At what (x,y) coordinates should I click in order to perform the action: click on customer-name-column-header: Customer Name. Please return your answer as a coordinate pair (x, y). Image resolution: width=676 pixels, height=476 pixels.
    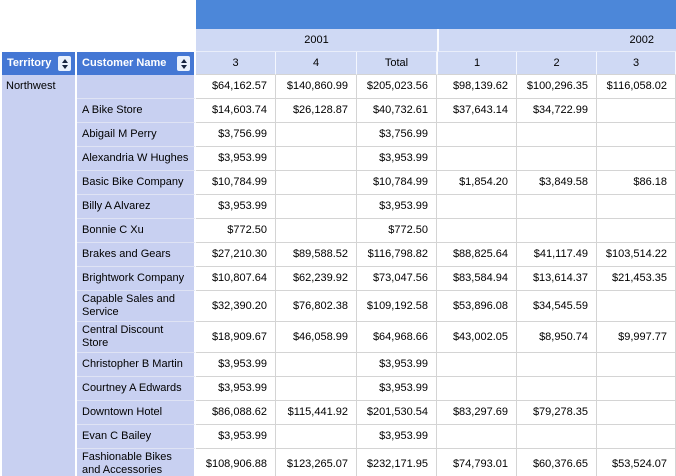
    Looking at the image, I should click on (136, 63).